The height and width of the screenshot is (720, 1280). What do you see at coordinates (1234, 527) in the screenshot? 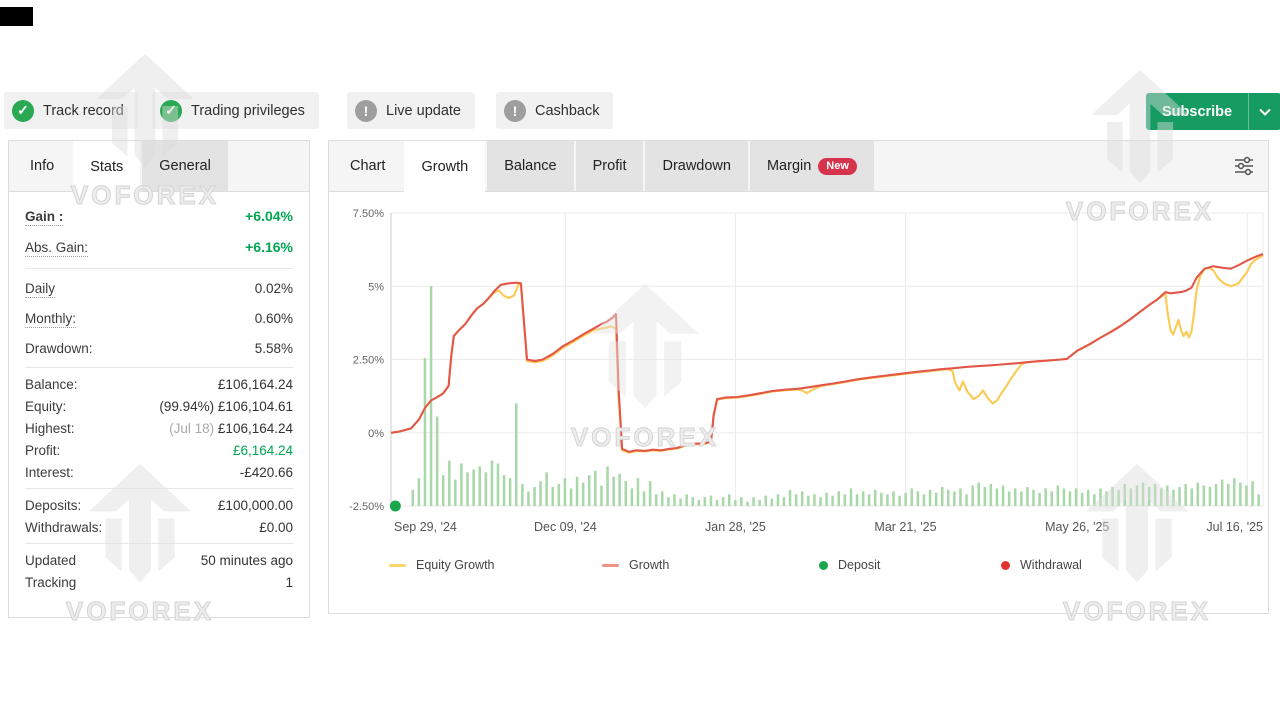
I see `svg-text: Jul 16, '25` at bounding box center [1234, 527].